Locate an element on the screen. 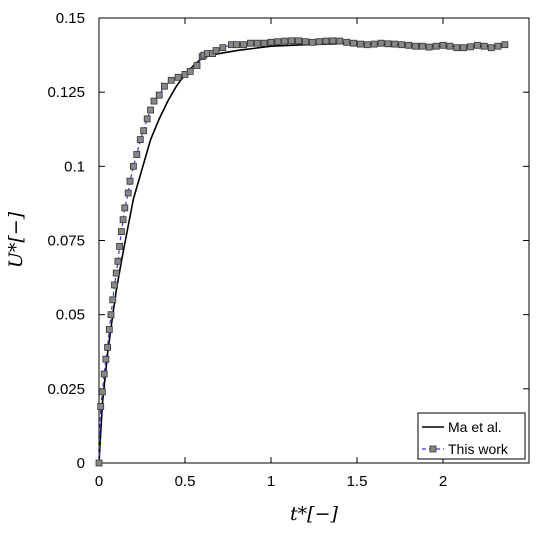  x-tick-label: 1.5 is located at coordinates (357, 481).